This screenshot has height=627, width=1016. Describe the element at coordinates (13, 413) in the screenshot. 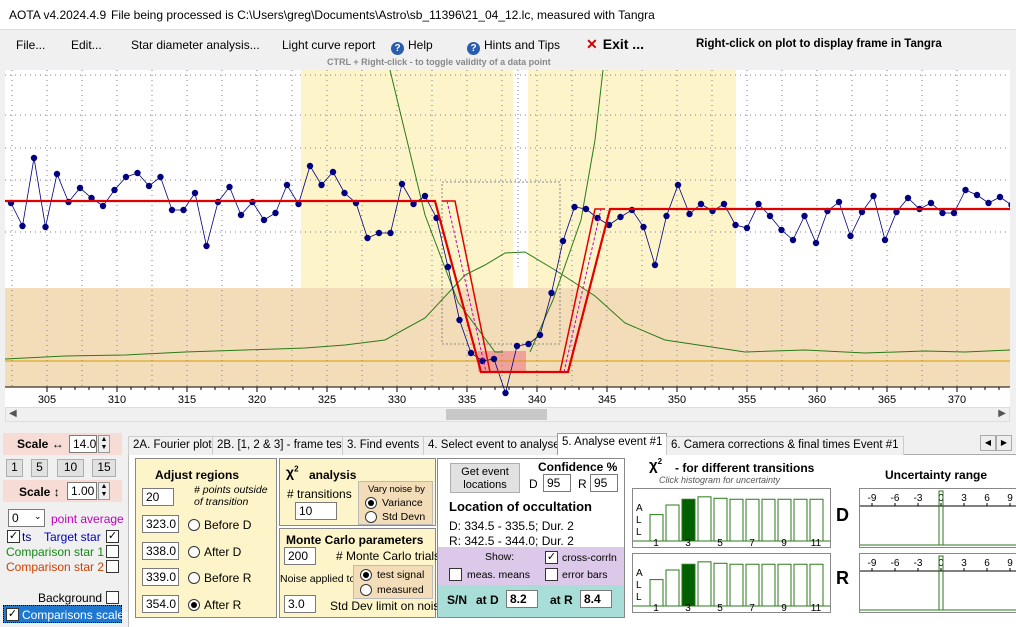

I see `scroll-left-icon: ◀` at that location.